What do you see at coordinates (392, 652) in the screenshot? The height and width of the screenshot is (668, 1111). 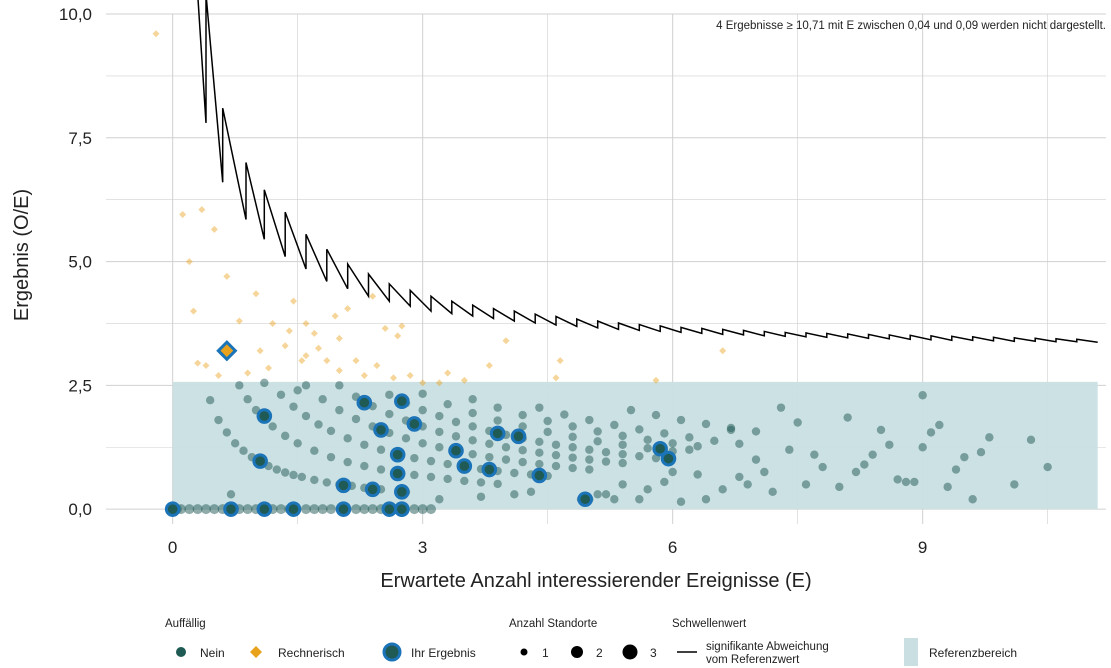 I see `legend-ring-ihr-ergebnis` at bounding box center [392, 652].